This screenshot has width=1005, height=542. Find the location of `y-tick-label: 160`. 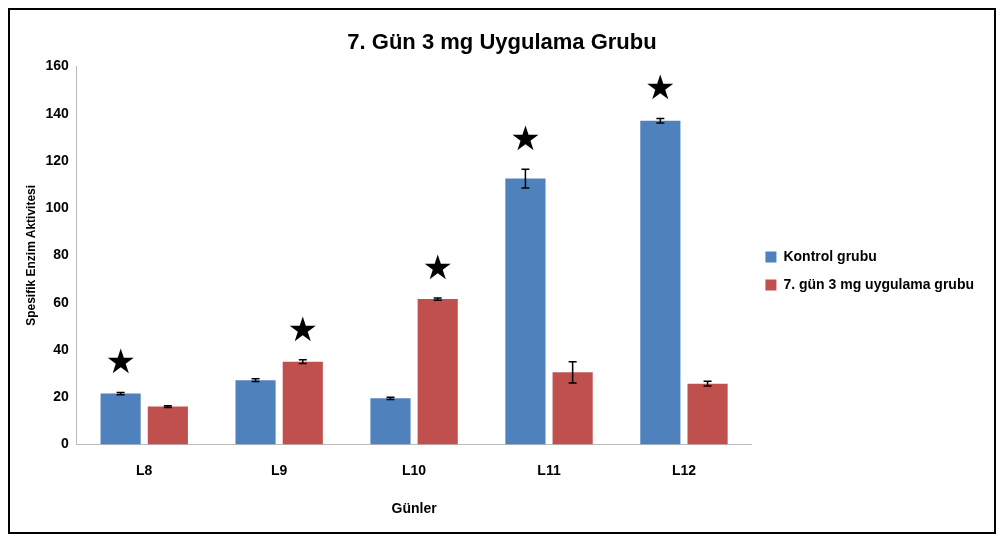

y-tick-label: 160 is located at coordinates (57, 65).